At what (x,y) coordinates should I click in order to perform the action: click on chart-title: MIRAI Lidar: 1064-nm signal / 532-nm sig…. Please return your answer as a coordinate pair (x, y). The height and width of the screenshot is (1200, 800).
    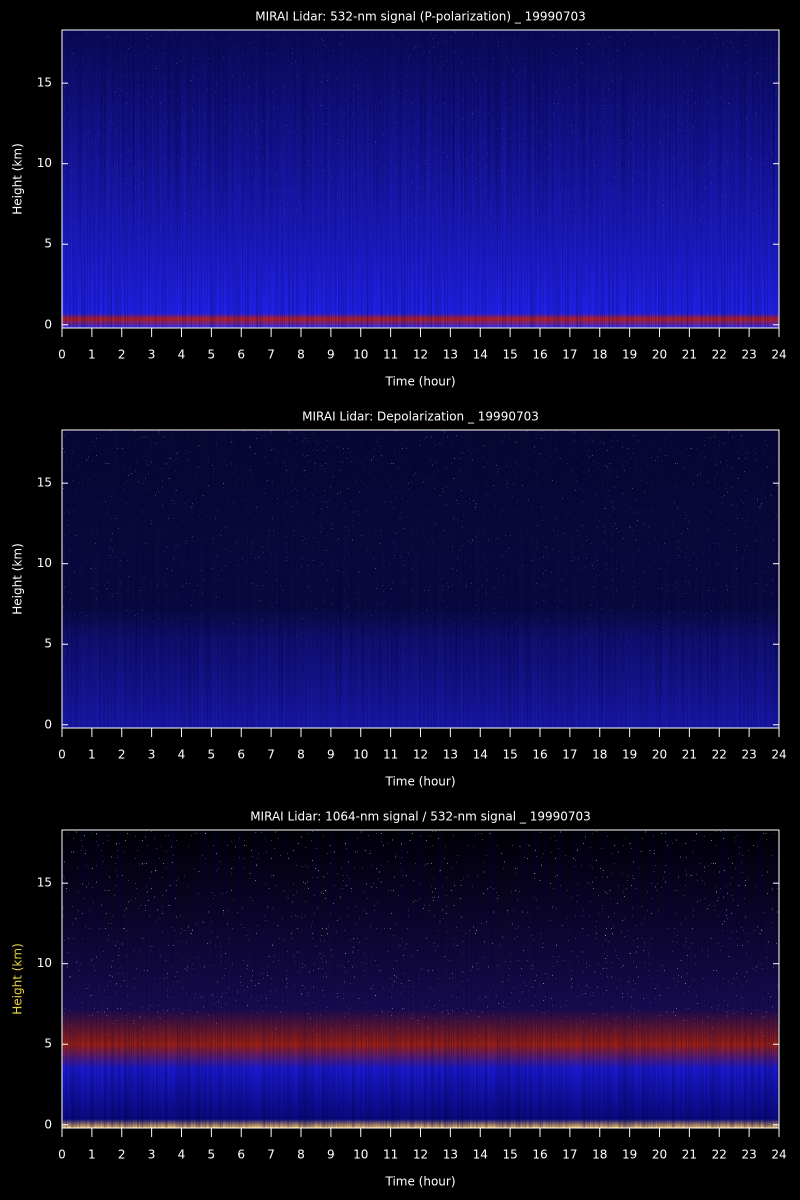
    Looking at the image, I should click on (420, 817).